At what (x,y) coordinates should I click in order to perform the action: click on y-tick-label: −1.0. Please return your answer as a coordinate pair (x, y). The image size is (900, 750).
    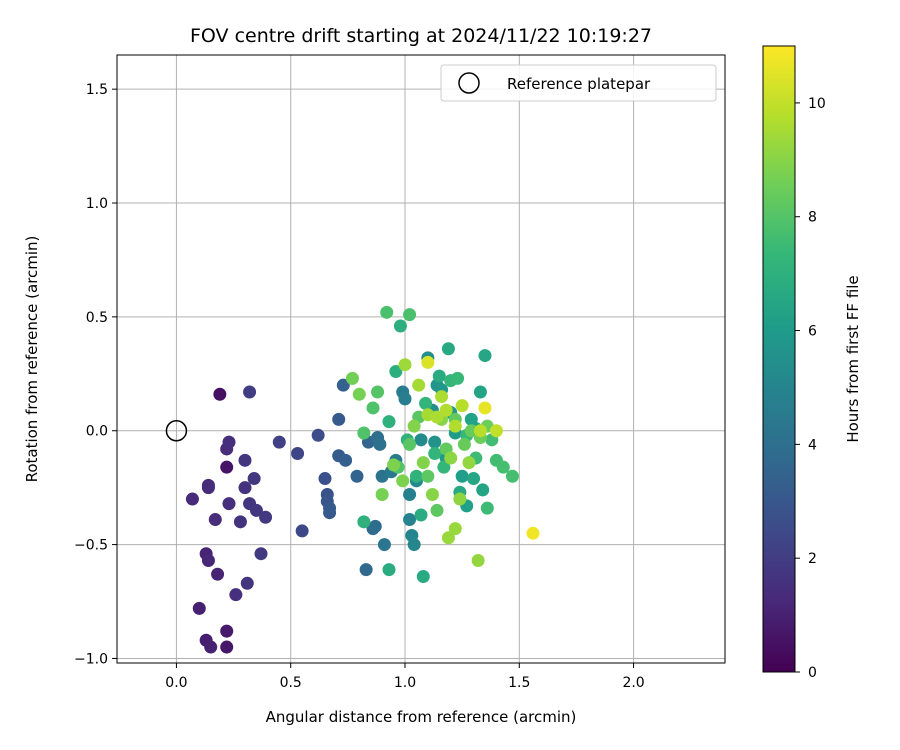
    Looking at the image, I should click on (91, 659).